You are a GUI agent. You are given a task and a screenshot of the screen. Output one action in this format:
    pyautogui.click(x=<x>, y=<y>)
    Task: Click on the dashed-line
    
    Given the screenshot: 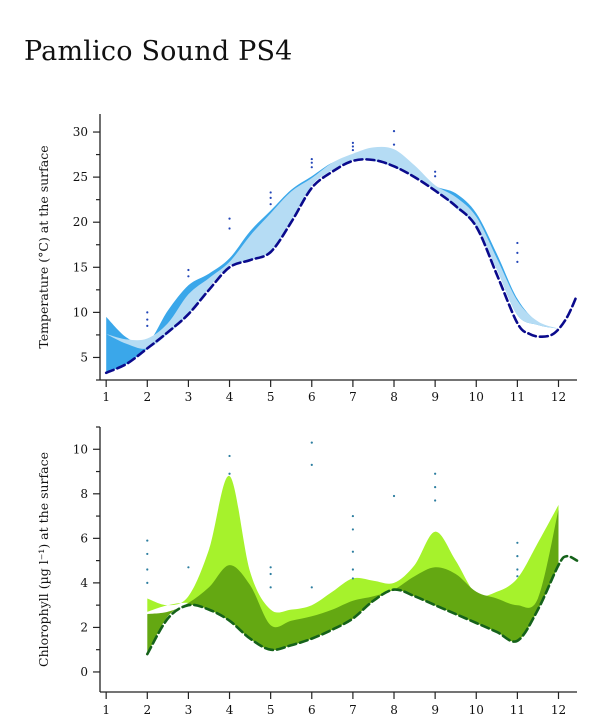 What is the action you would take?
    pyautogui.click(x=362, y=605)
    